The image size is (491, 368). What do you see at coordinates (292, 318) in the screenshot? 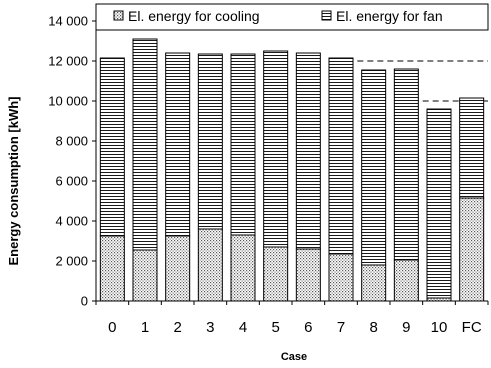
I see `x-axis: 0 1 2 3 4 5 6 7 8 9 10 FC` at bounding box center [292, 318].